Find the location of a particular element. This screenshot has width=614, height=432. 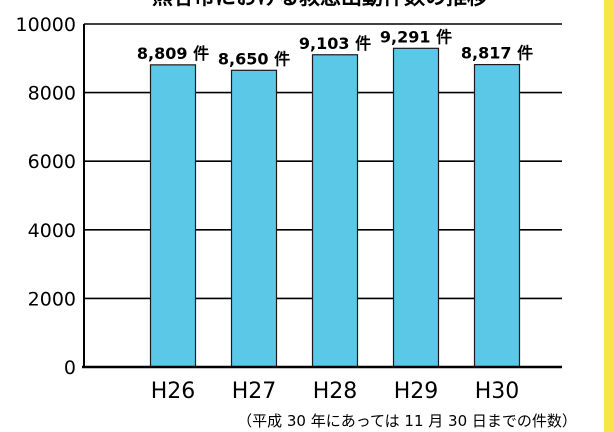

data-label-H30: 8,817 件 is located at coordinates (497, 53).